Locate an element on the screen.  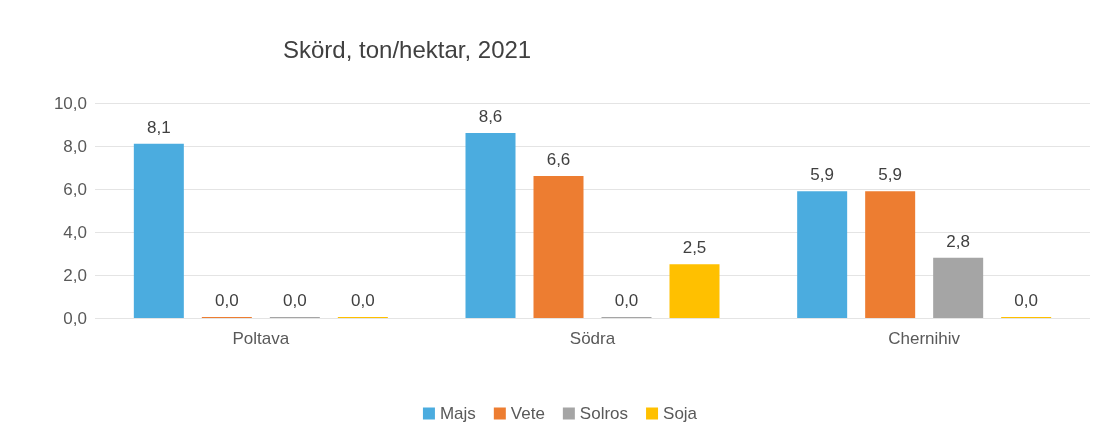
legend-label: Vete is located at coordinates (527, 413).